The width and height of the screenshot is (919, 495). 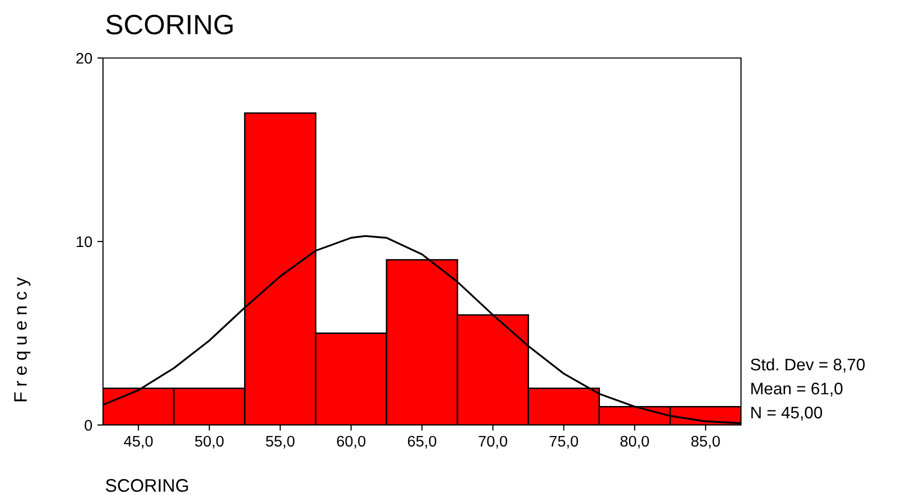 I want to click on x-tick-label: 50,0, so click(x=209, y=442).